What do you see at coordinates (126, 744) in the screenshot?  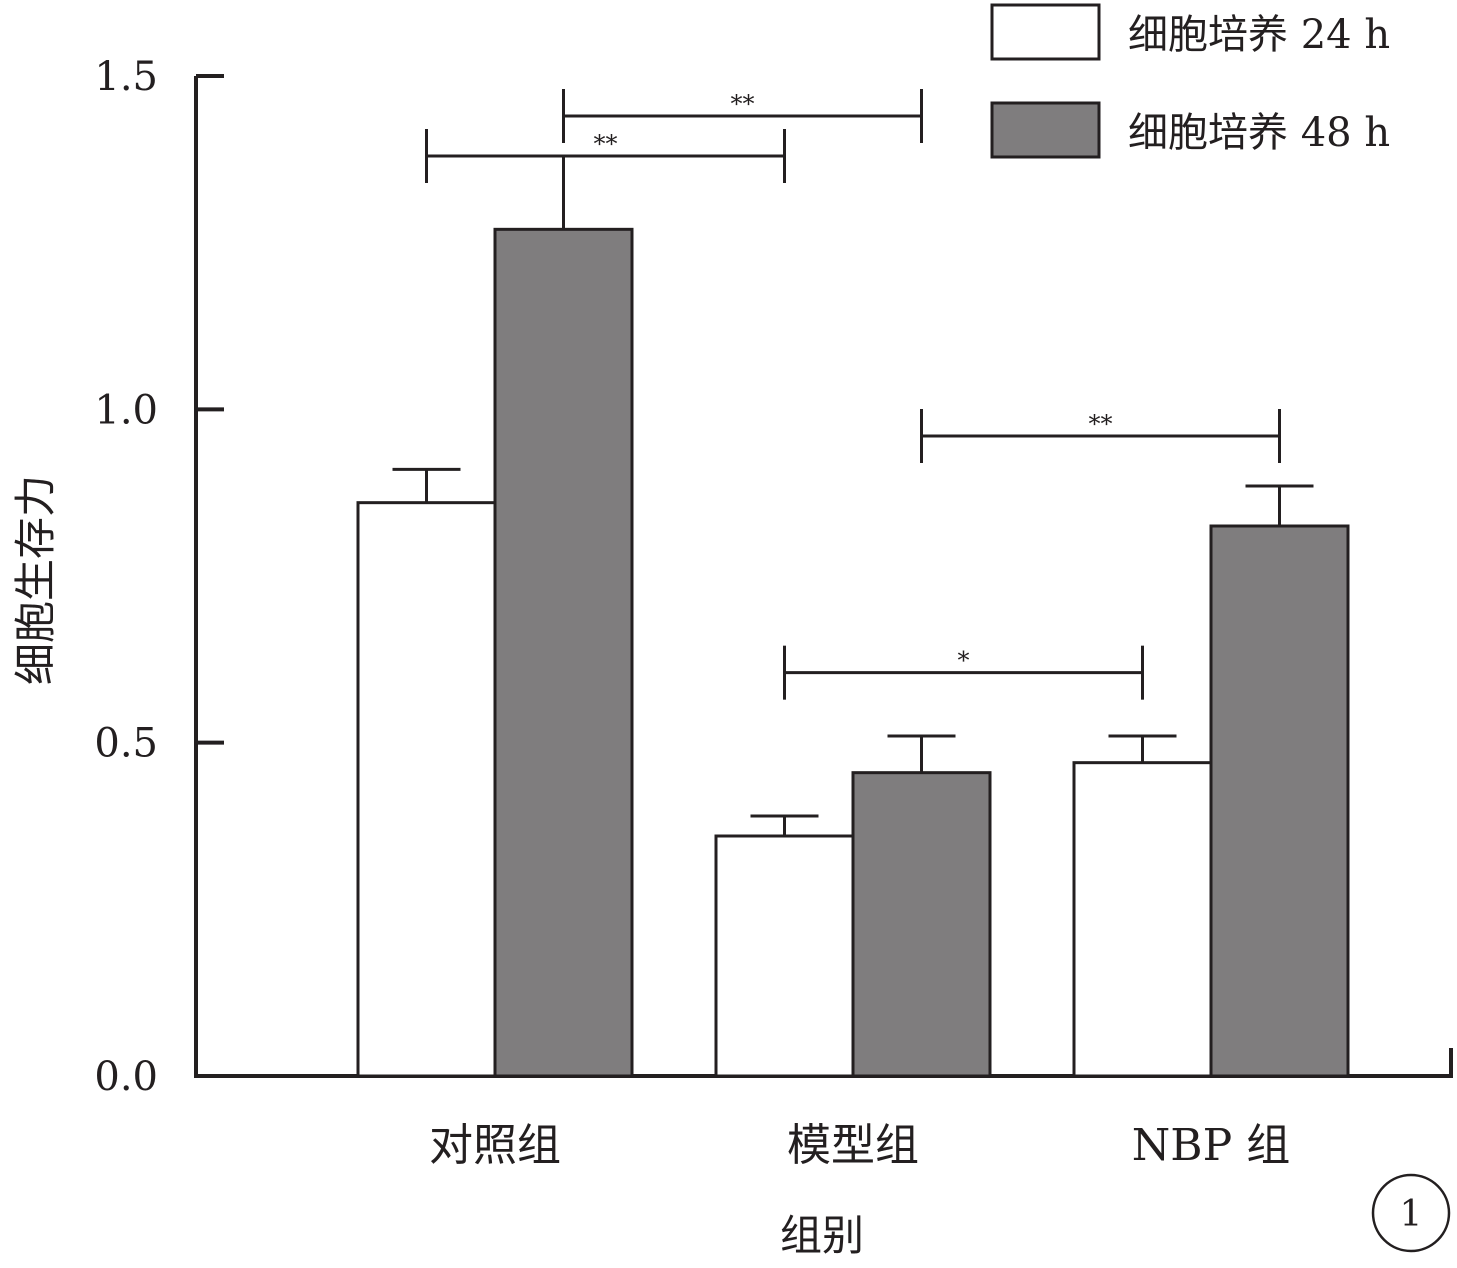 I see `y-tick-label: 0.5` at bounding box center [126, 744].